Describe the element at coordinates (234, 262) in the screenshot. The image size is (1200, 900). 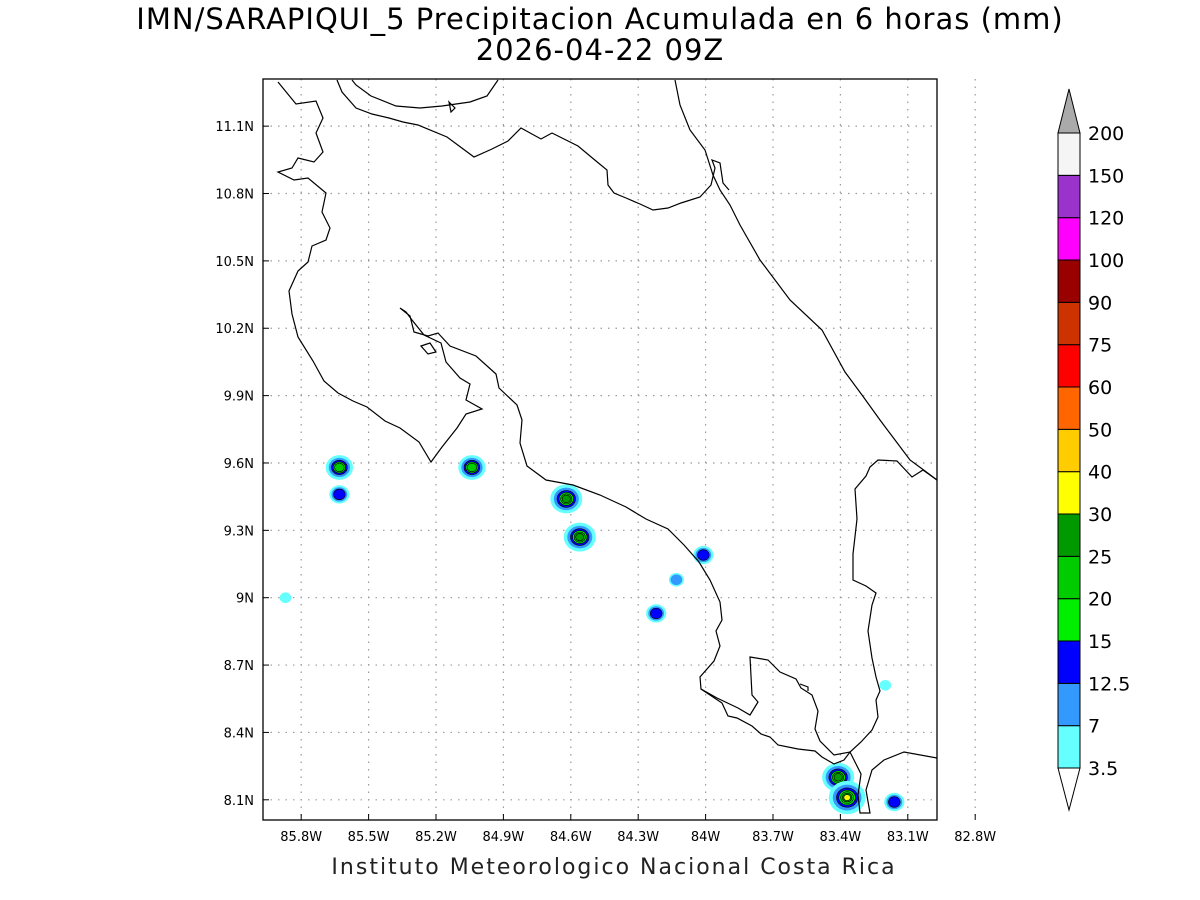
I see `lat-tick-label: 10.5N` at that location.